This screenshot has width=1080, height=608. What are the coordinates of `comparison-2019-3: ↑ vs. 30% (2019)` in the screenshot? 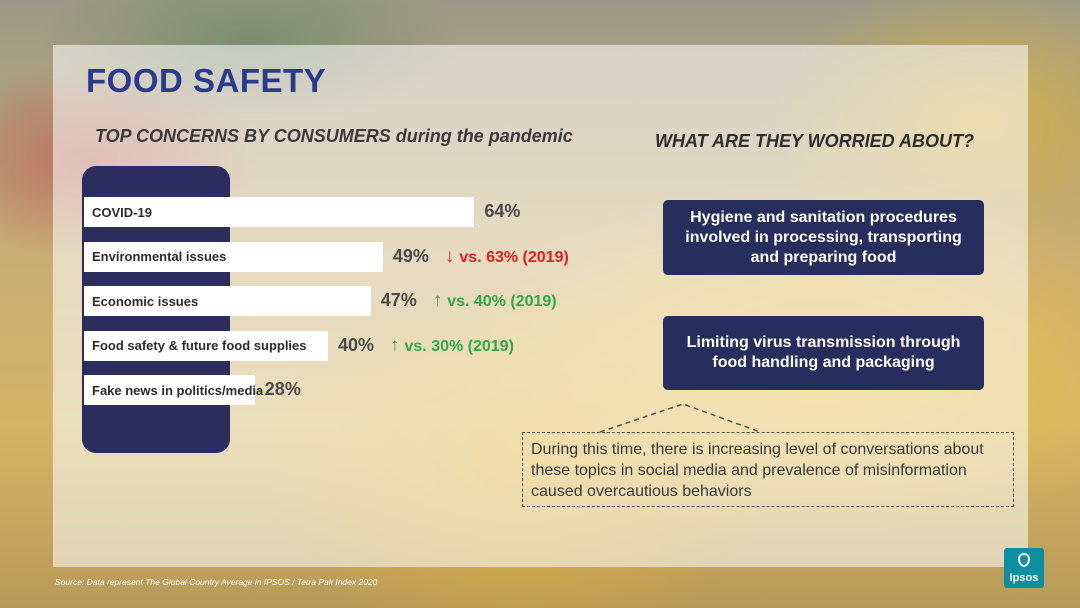 It's located at (452, 346).